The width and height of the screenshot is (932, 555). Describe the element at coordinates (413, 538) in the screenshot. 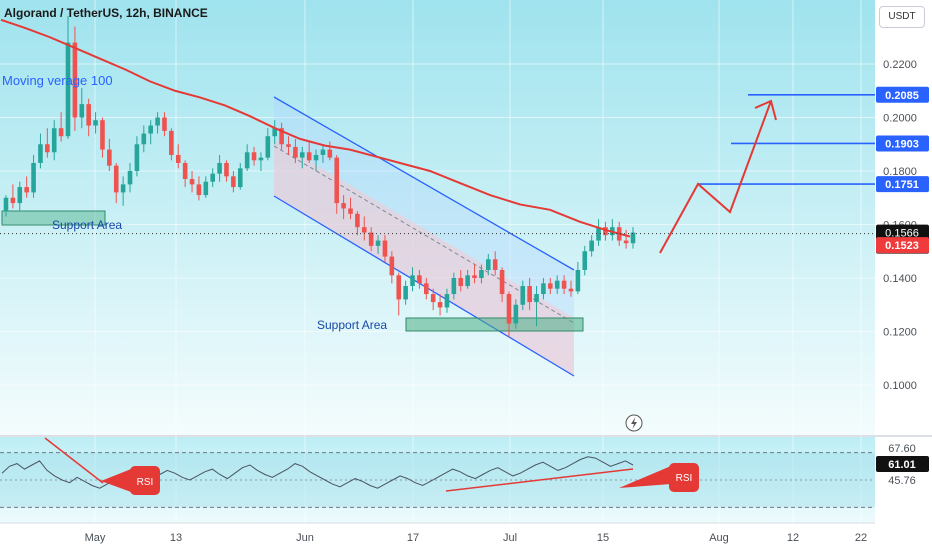

I see `x-tick-label: 17` at that location.